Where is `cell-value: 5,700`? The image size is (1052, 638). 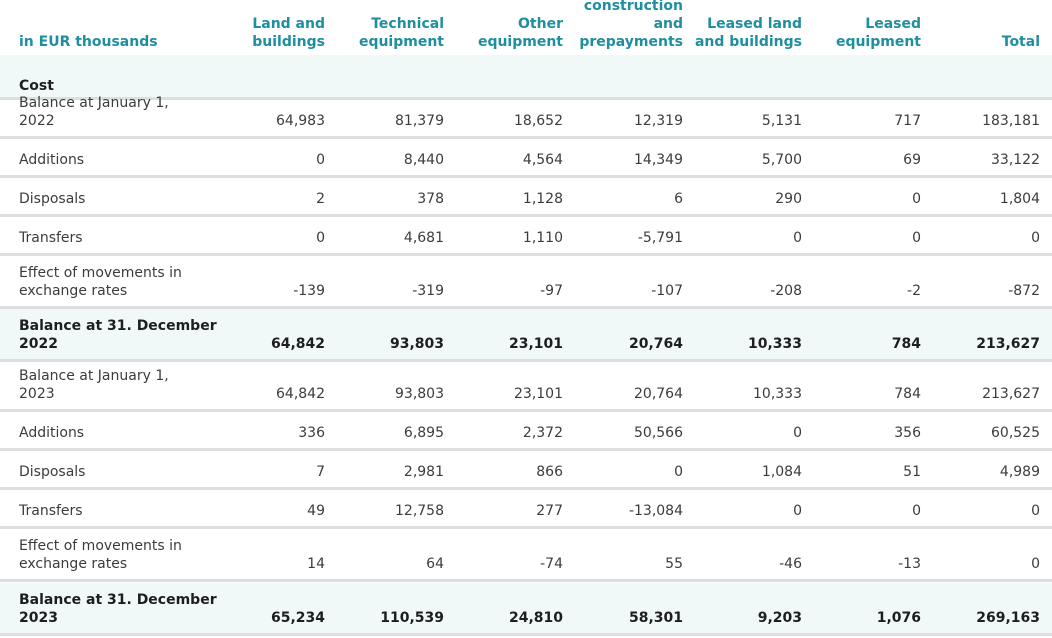
cell-value: 5,700 is located at coordinates (781, 160).